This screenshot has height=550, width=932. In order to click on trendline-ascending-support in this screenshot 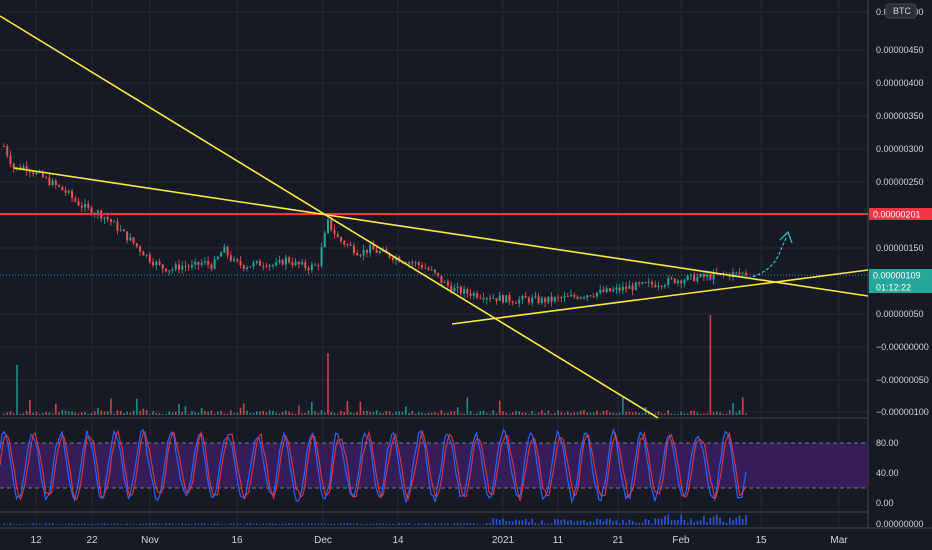, I will do `click(660, 297)`.